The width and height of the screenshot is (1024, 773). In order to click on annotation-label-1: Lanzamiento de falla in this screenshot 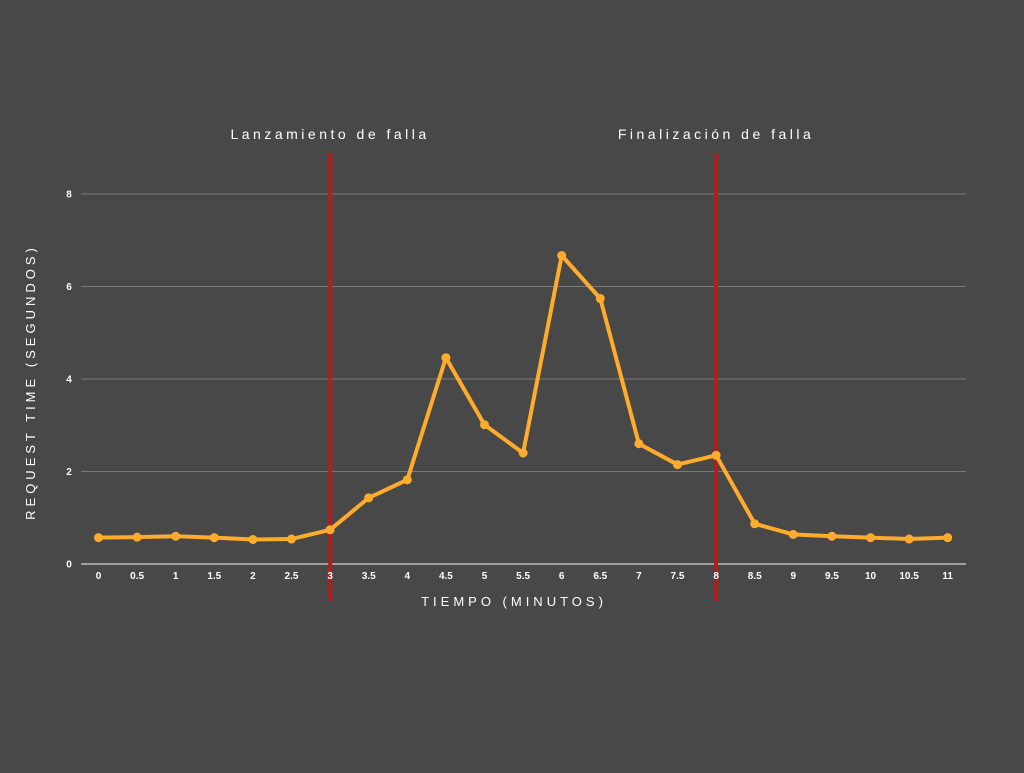, I will do `click(329, 134)`.